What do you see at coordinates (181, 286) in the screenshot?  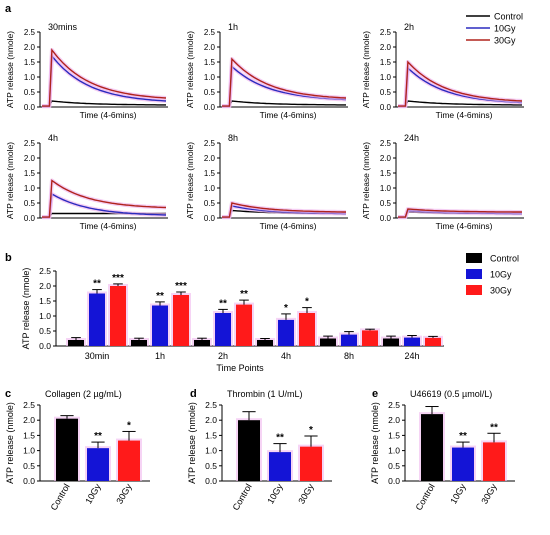 I see `bar-b-significance: ***` at bounding box center [181, 286].